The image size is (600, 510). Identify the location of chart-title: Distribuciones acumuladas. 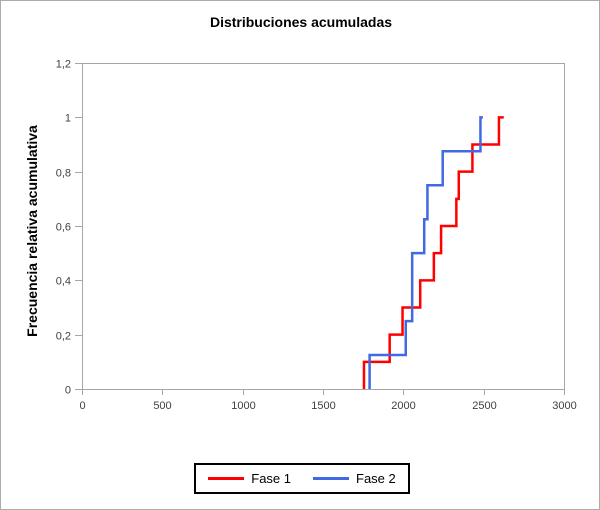
(301, 22).